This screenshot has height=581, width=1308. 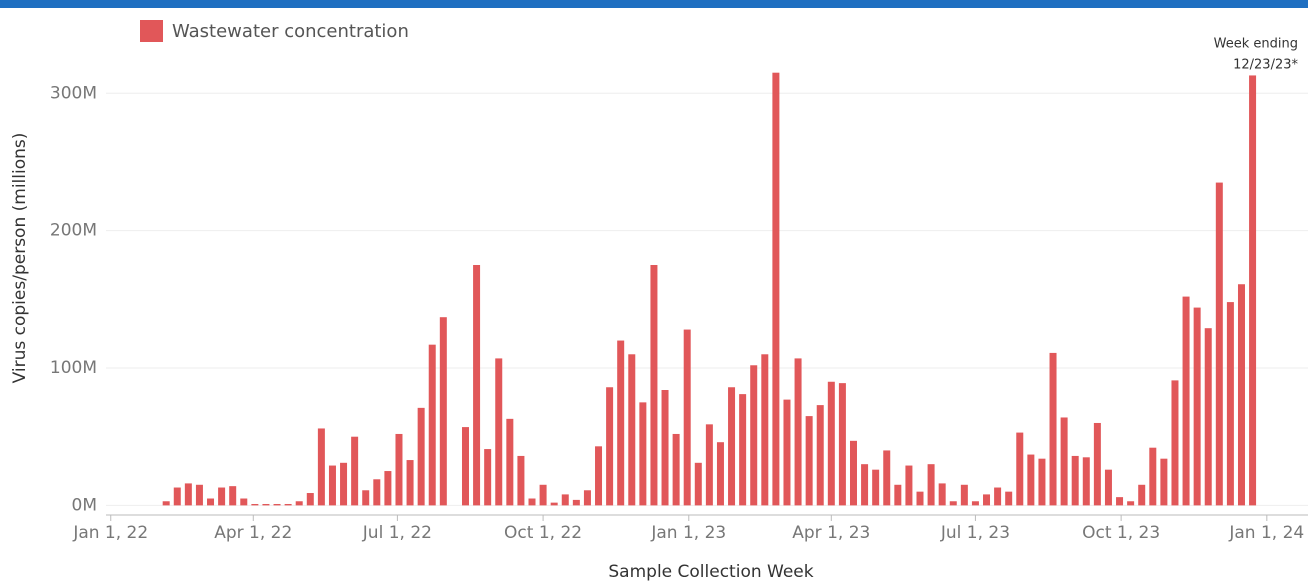 What do you see at coordinates (73, 231) in the screenshot?
I see `y-tick-label: 200M` at bounding box center [73, 231].